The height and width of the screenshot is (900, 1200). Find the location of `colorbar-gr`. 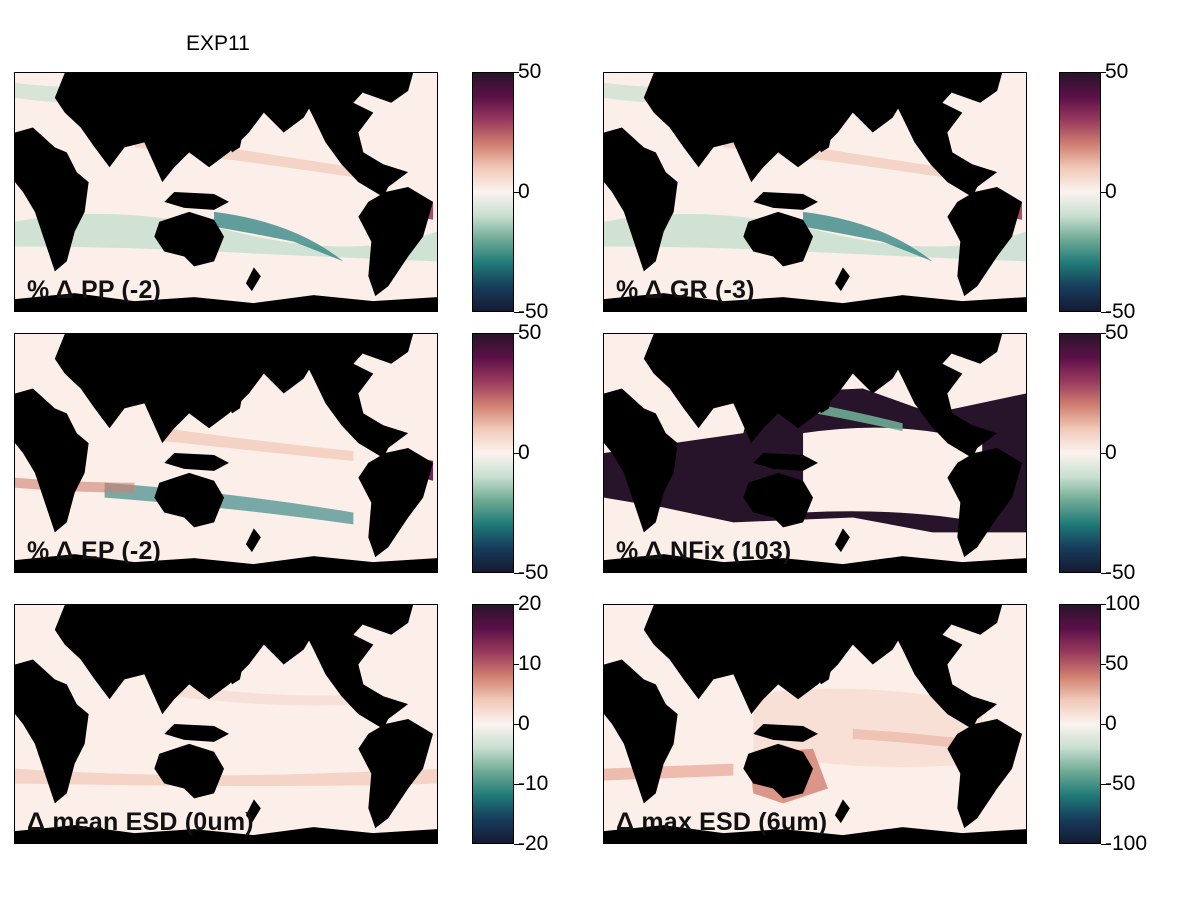

colorbar-gr is located at coordinates (1080, 192).